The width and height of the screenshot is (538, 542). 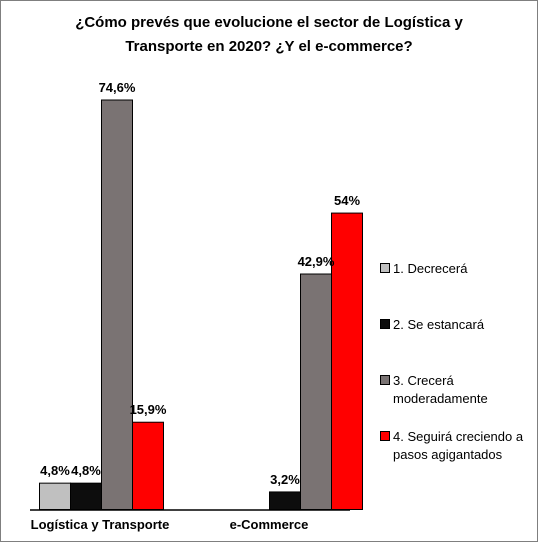 I want to click on data-label: 15,9%, so click(x=148, y=409).